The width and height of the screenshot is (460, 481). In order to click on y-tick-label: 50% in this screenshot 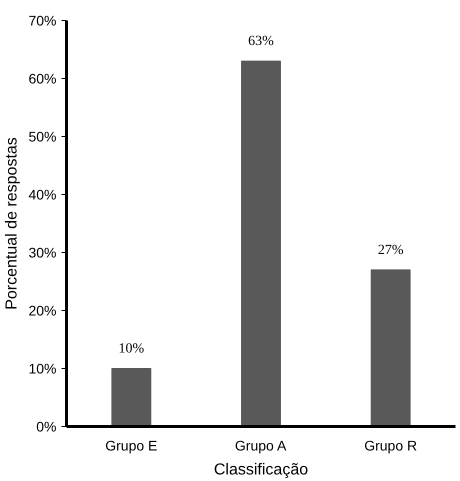, I will do `click(42, 136)`.